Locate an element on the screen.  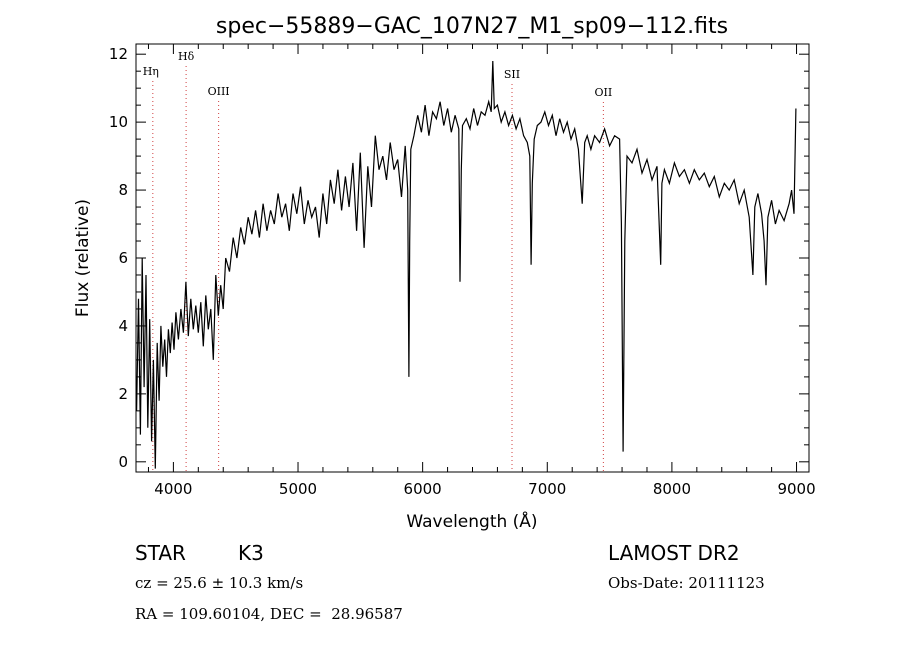
x-tick-label: 4000 is located at coordinates (173, 489).